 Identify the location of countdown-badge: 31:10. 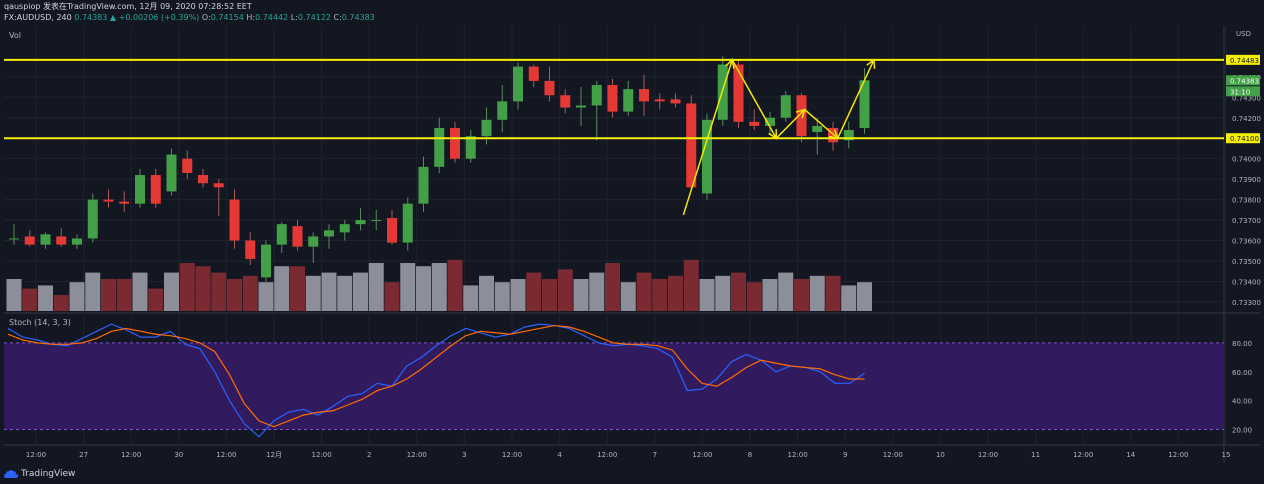
(1240, 92).